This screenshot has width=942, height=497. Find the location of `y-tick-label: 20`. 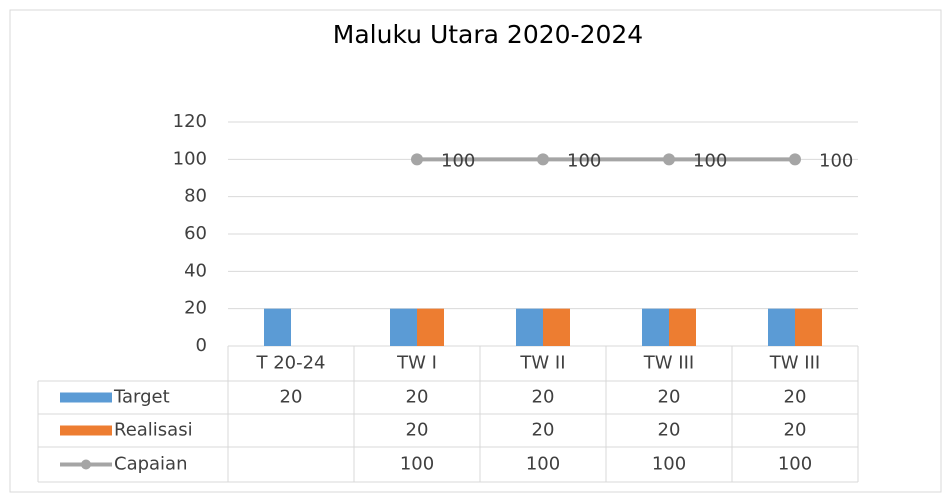

y-tick-label: 20 is located at coordinates (195, 308).